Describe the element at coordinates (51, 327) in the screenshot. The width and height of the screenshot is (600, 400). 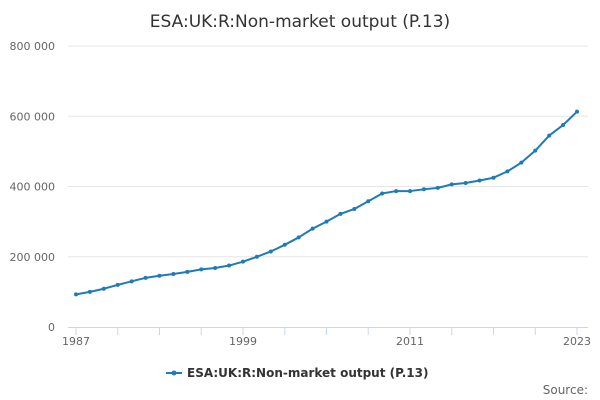
I see `y-tick-label: 0` at that location.